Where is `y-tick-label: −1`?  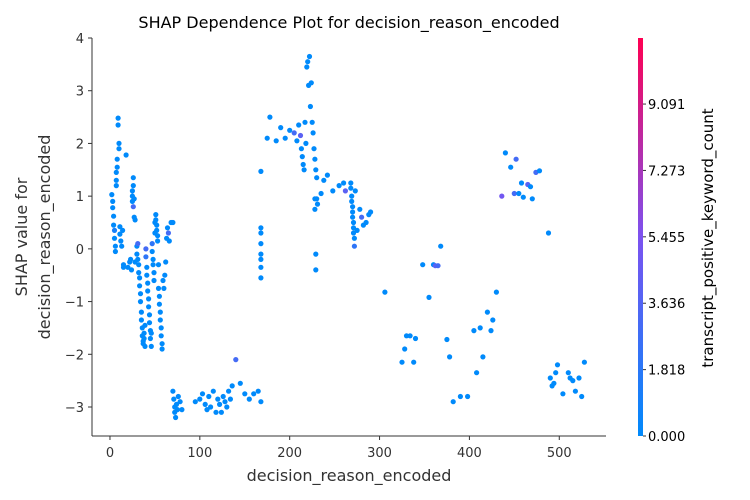
y-tick-label: −1 is located at coordinates (74, 303).